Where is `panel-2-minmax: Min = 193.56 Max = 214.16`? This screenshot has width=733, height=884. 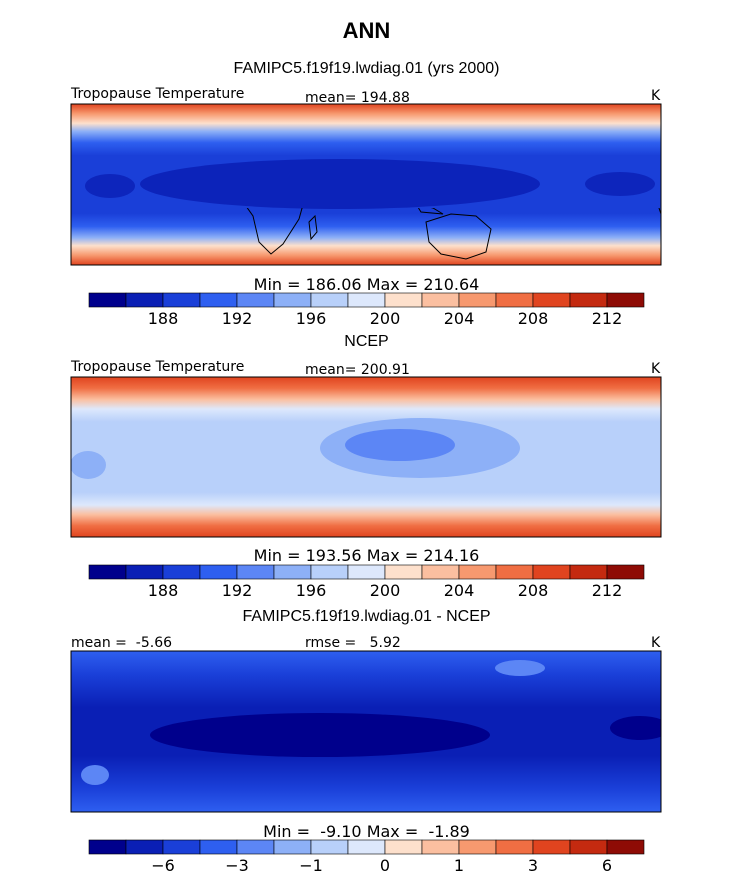
panel-2-minmax: Min = 193.56 Max = 214.16 is located at coordinates (366, 555).